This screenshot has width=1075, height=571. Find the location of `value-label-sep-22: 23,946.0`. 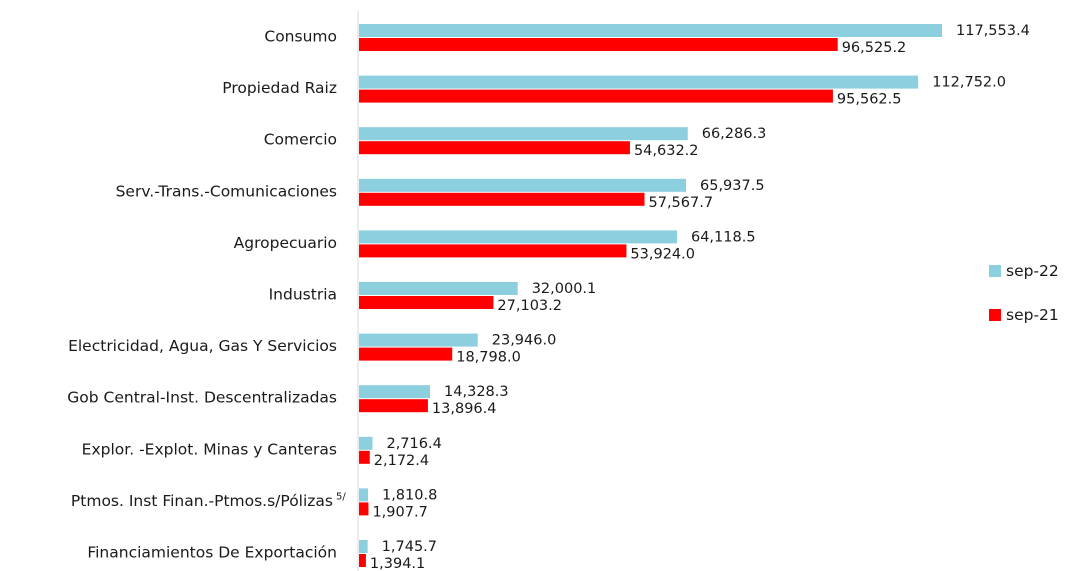

value-label-sep-22: 23,946.0 is located at coordinates (524, 341).